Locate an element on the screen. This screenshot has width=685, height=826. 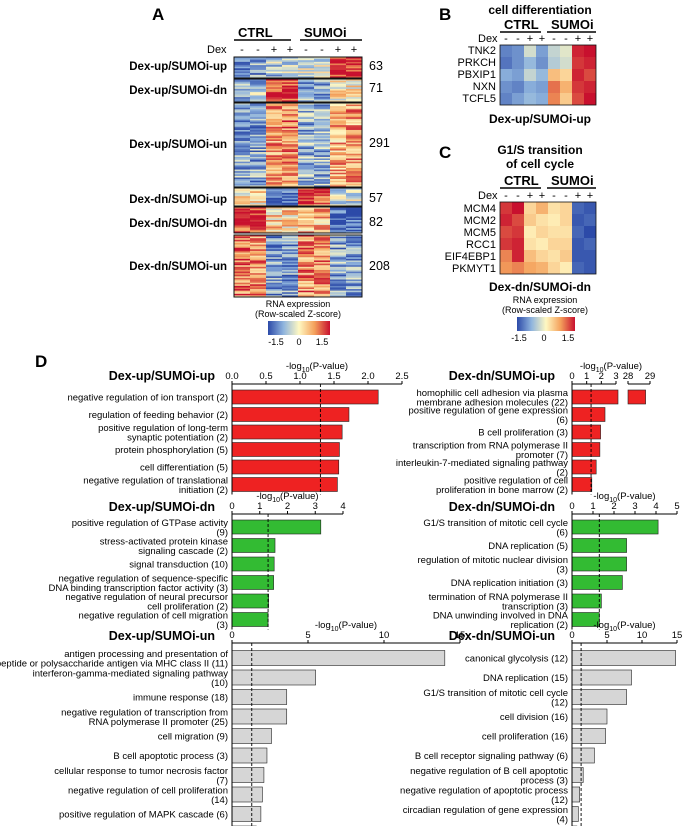
x-tick-label: 2 is located at coordinates (613, 506).